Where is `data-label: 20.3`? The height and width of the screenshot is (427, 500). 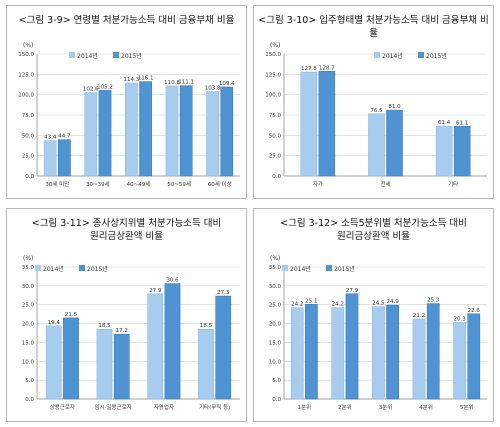 data-label: 20.3 is located at coordinates (459, 319).